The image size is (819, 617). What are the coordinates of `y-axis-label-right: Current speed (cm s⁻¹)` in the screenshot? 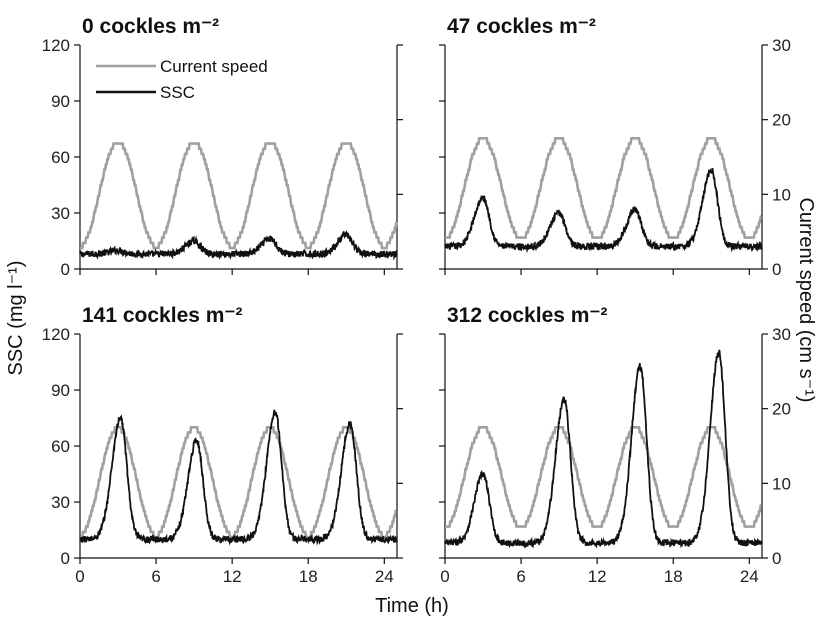 It's located at (806, 299).